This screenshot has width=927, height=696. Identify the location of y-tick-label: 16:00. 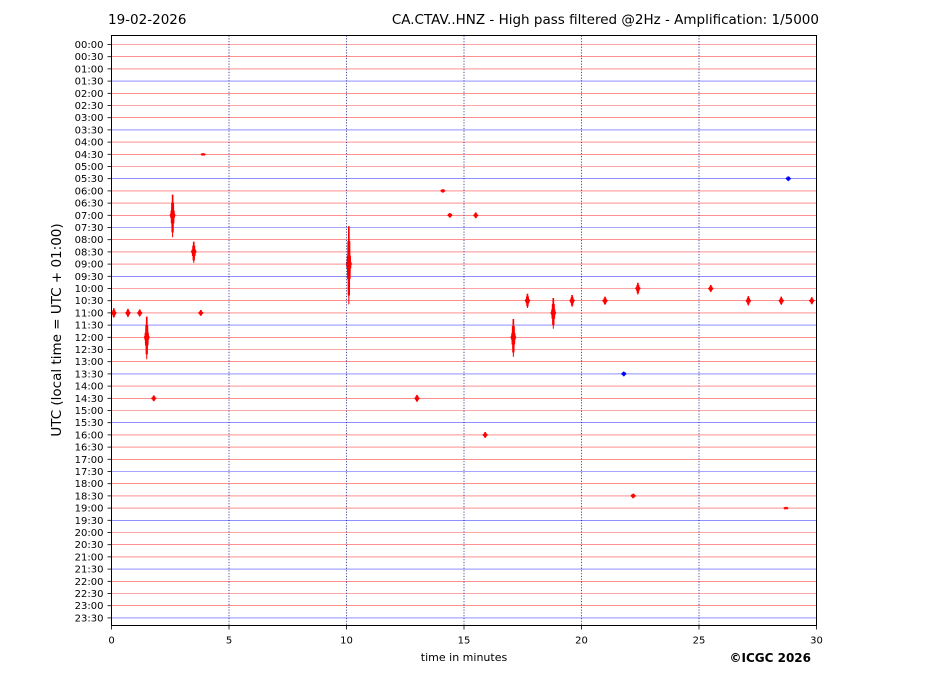
(89, 435).